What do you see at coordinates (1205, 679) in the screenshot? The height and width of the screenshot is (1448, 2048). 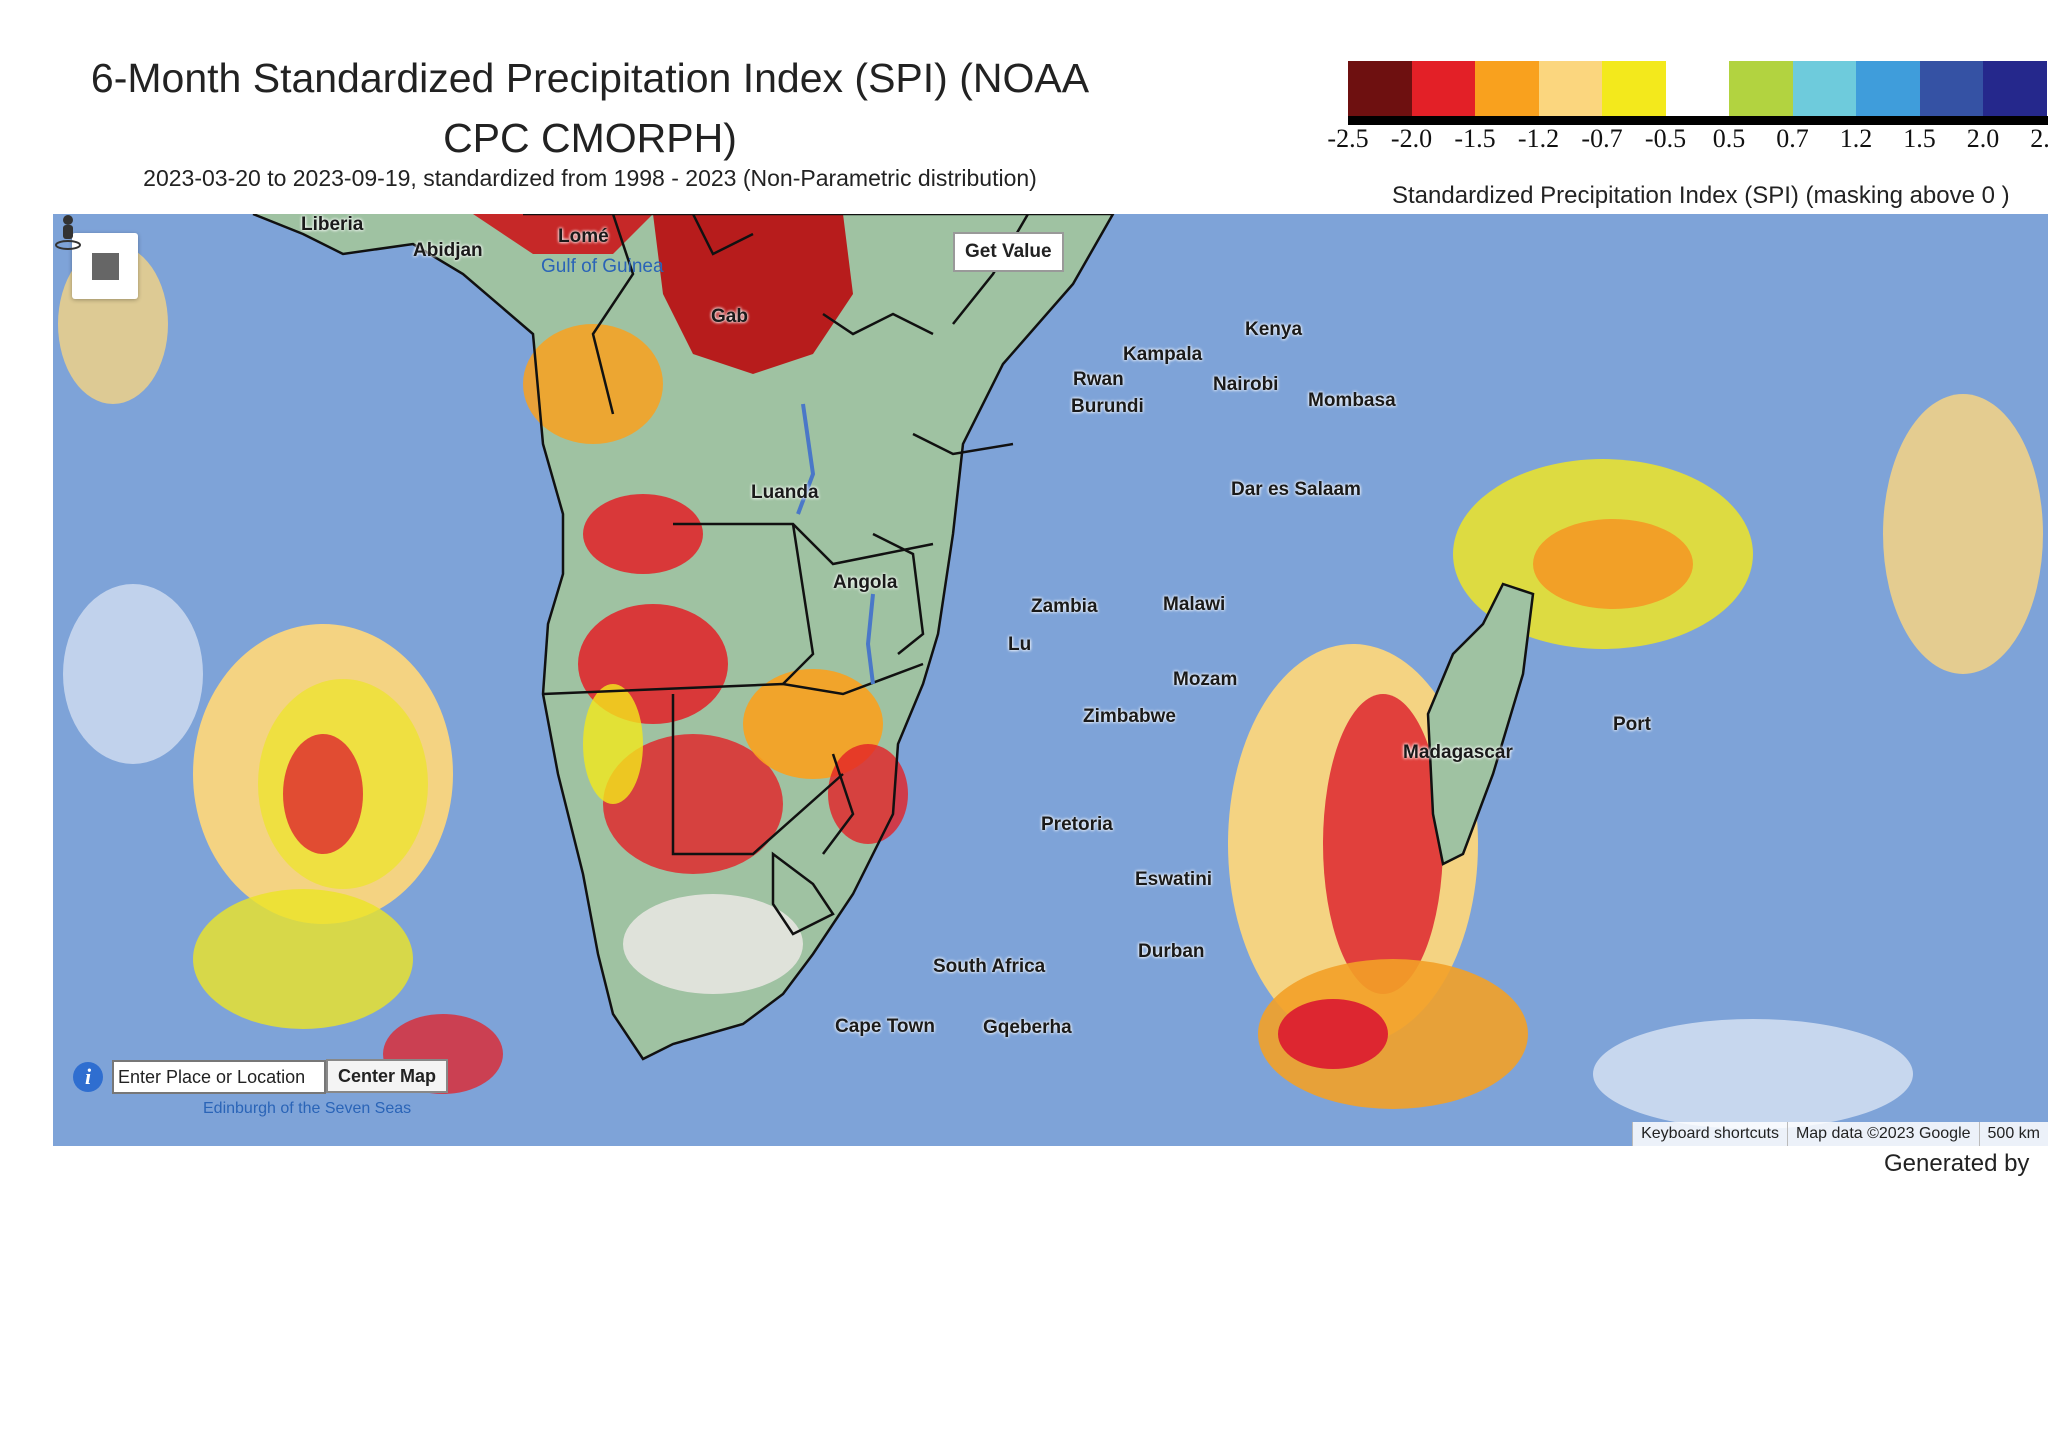 I see `label-mozambique: Mozam` at bounding box center [1205, 679].